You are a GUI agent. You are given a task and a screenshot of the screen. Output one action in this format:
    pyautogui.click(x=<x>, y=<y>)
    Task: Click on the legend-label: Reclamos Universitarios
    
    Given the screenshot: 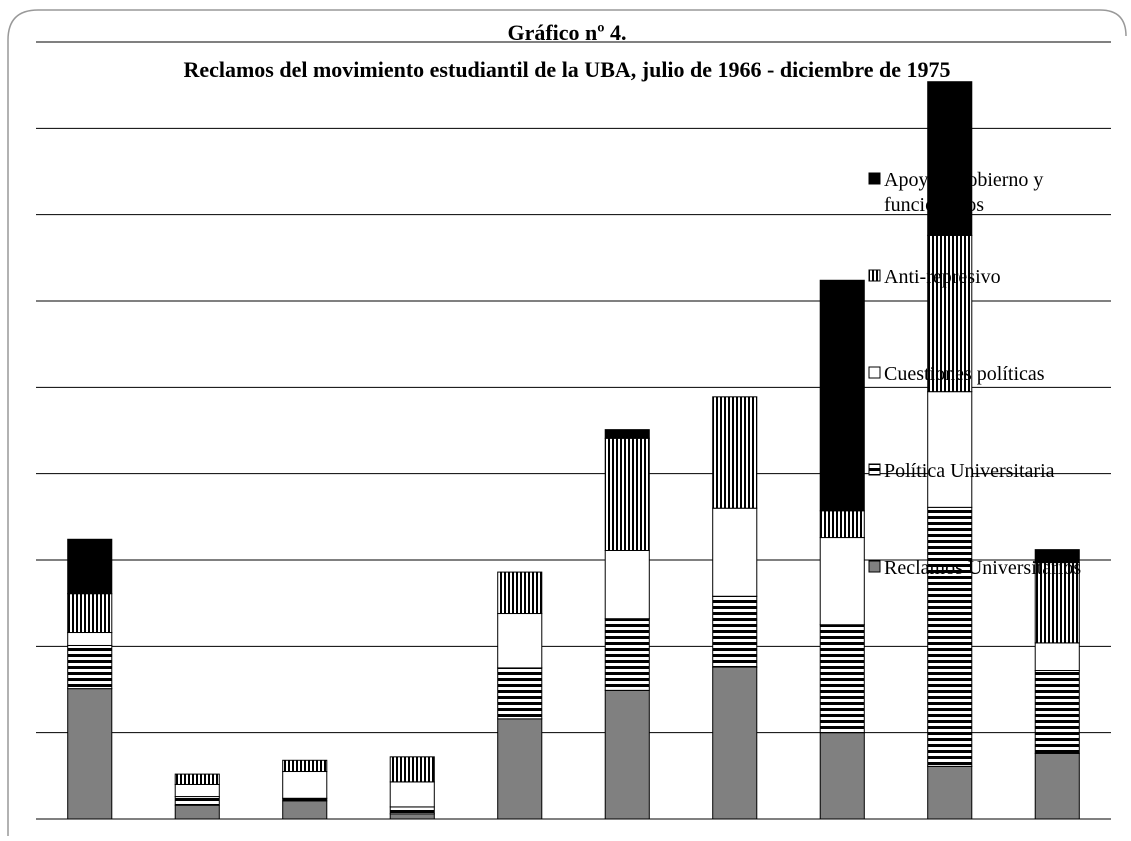 What is the action you would take?
    pyautogui.click(x=983, y=568)
    